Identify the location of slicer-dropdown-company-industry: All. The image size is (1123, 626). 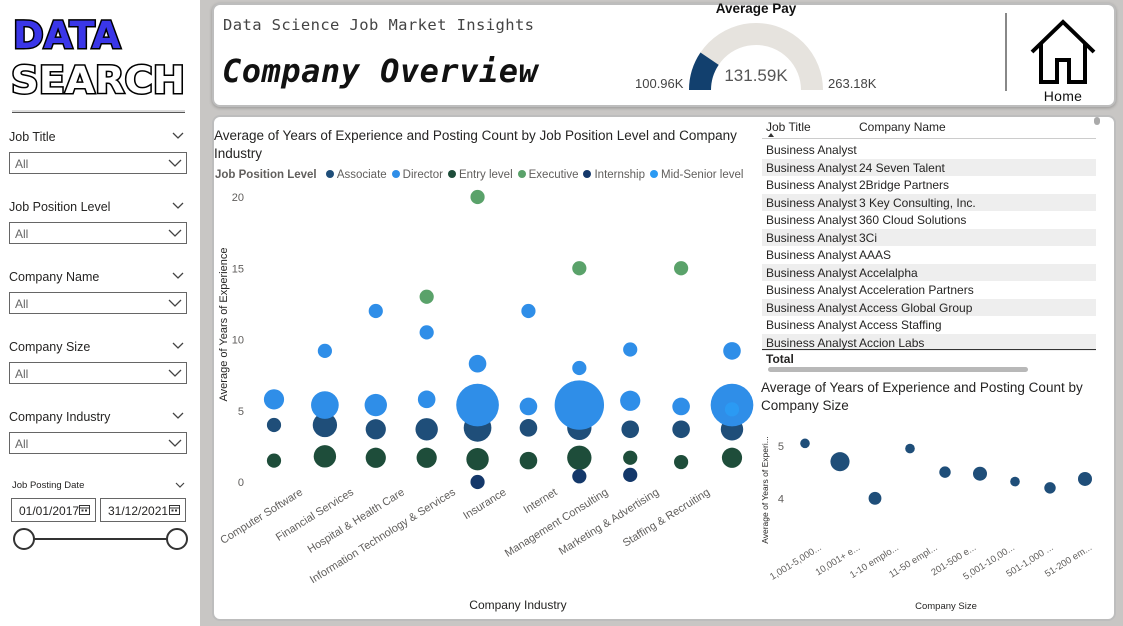
(98, 443).